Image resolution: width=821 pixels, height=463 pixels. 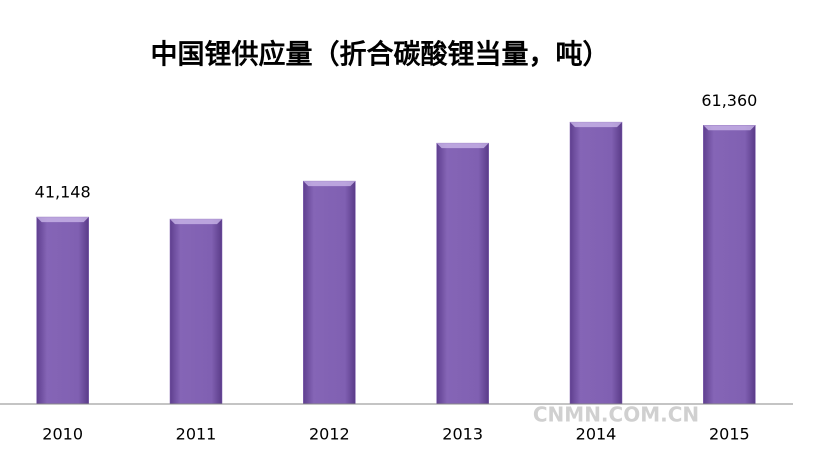 I want to click on x-tick-label: 2015, so click(x=729, y=434).